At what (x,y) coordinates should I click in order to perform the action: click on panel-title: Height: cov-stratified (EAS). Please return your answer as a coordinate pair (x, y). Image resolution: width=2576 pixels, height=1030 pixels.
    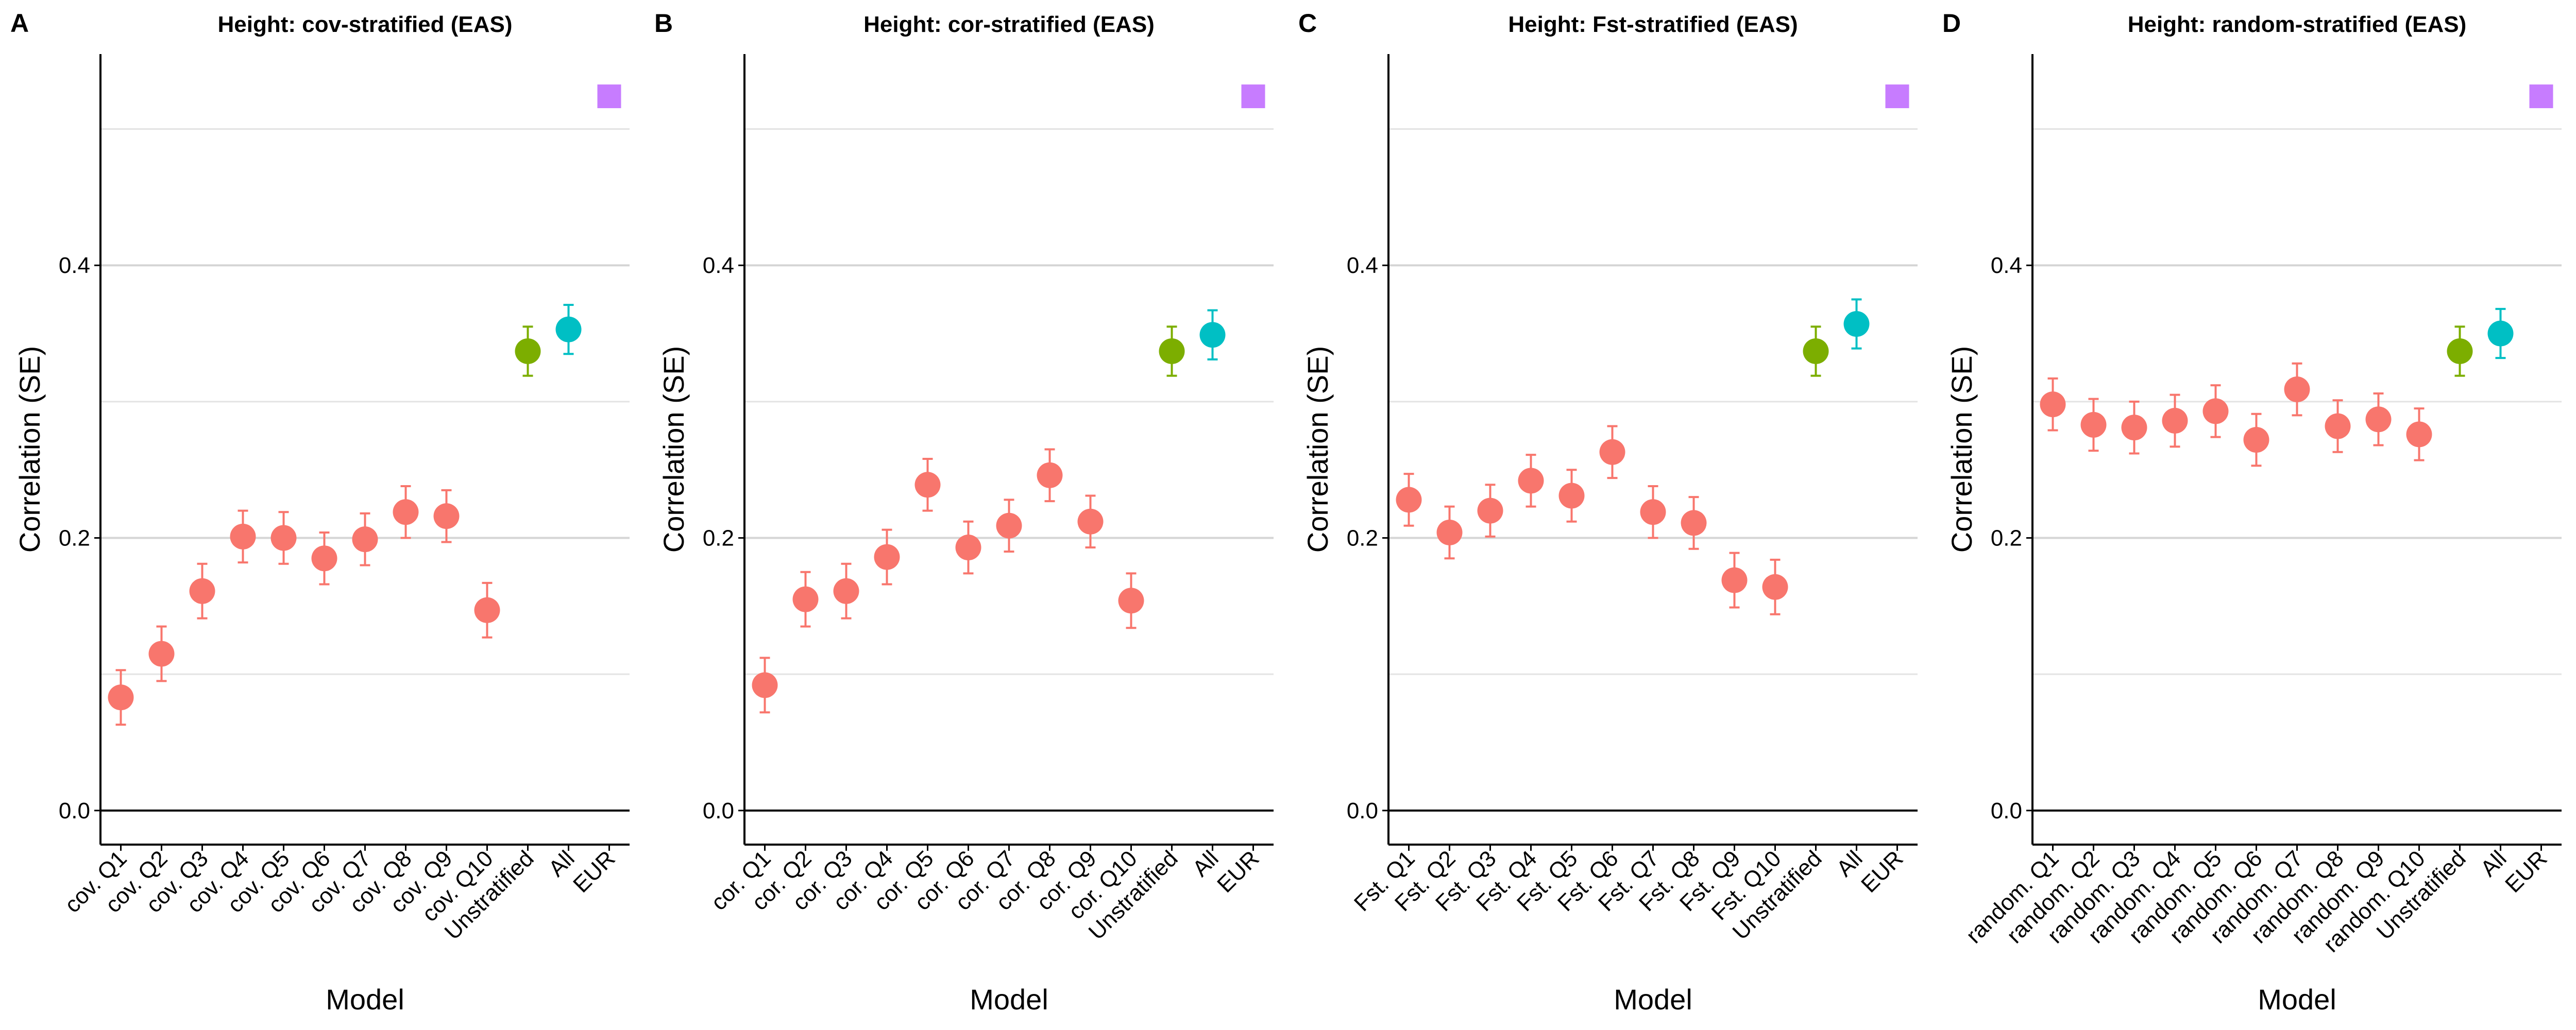
    Looking at the image, I should click on (364, 24).